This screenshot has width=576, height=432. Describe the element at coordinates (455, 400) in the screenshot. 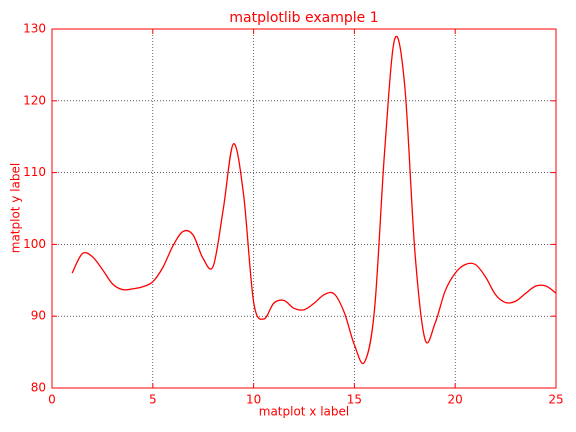

I see `x-tick-label: 20` at that location.